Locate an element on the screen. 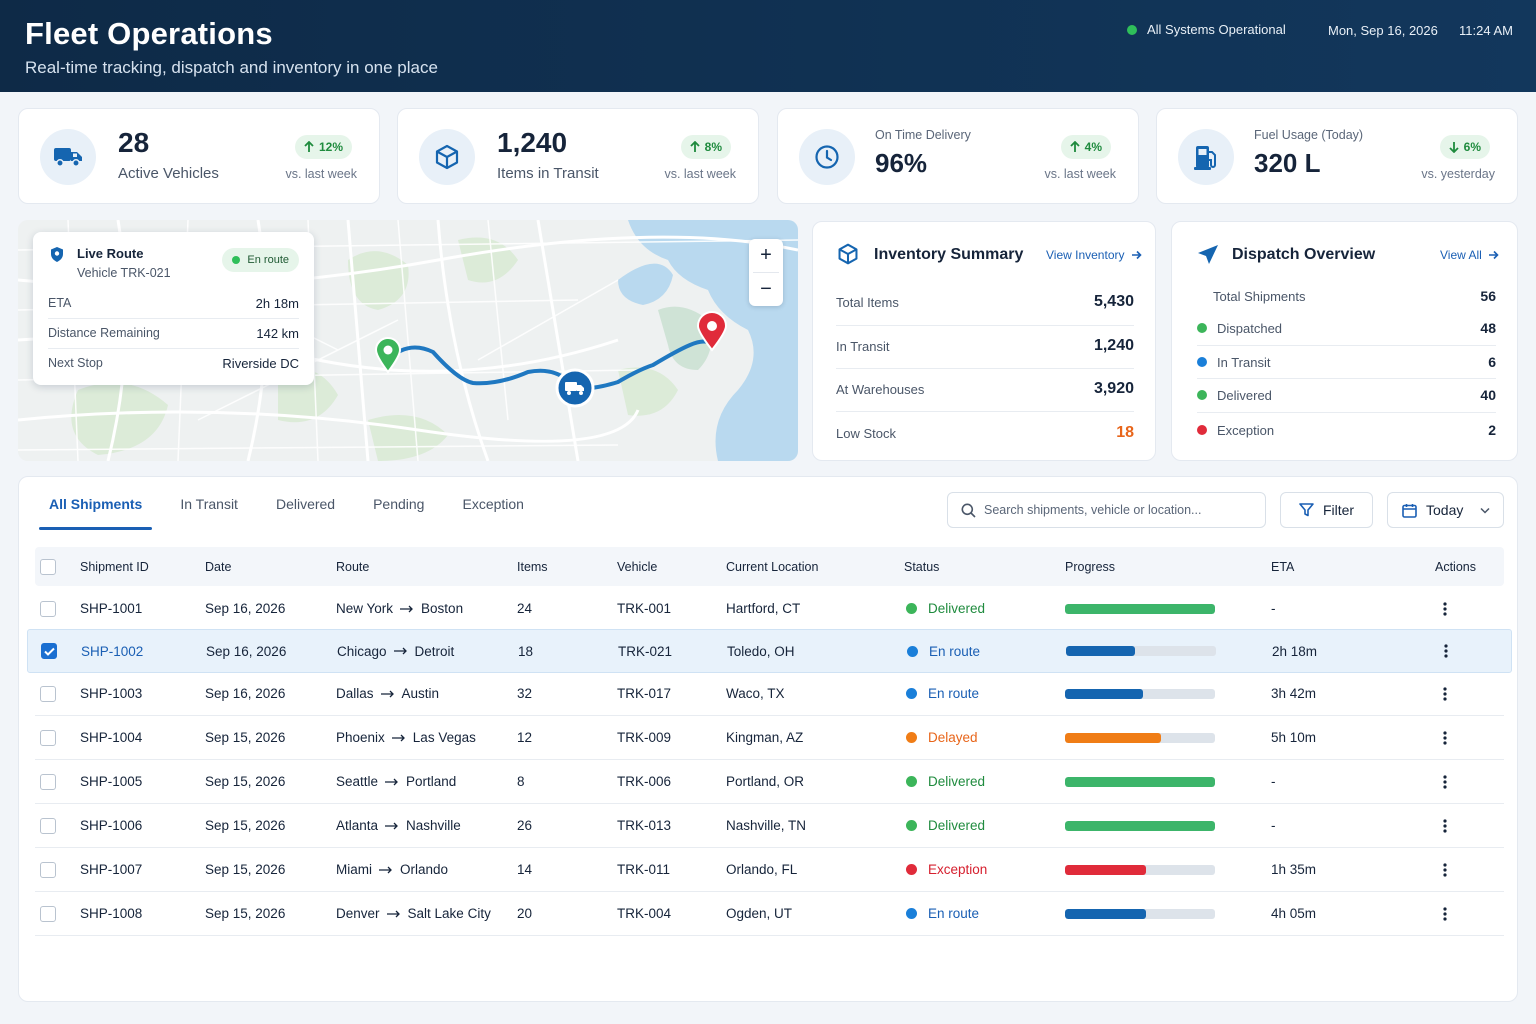  status-badge: Delivered is located at coordinates (945, 608).